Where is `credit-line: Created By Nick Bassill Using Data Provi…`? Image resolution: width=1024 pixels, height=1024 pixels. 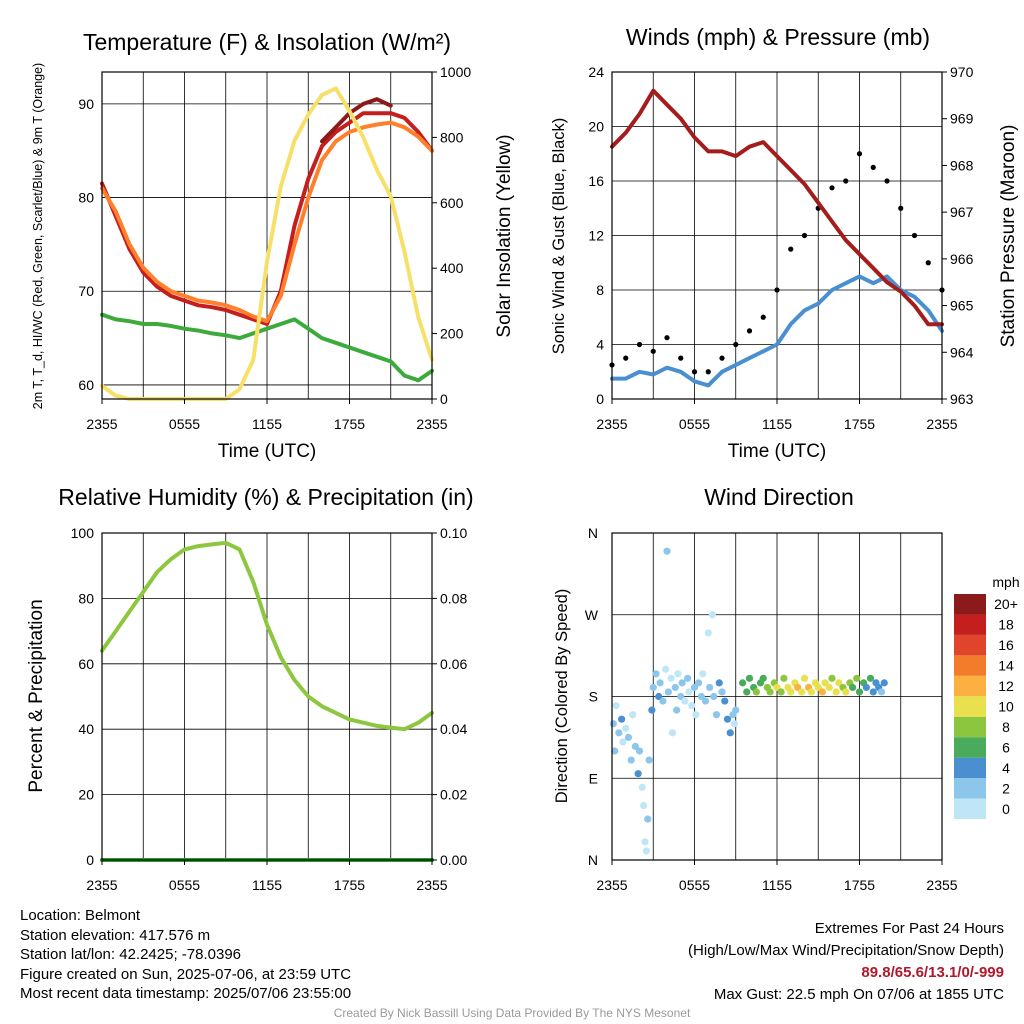
credit-line: Created By Nick Bassill Using Data Provi… is located at coordinates (512, 1013).